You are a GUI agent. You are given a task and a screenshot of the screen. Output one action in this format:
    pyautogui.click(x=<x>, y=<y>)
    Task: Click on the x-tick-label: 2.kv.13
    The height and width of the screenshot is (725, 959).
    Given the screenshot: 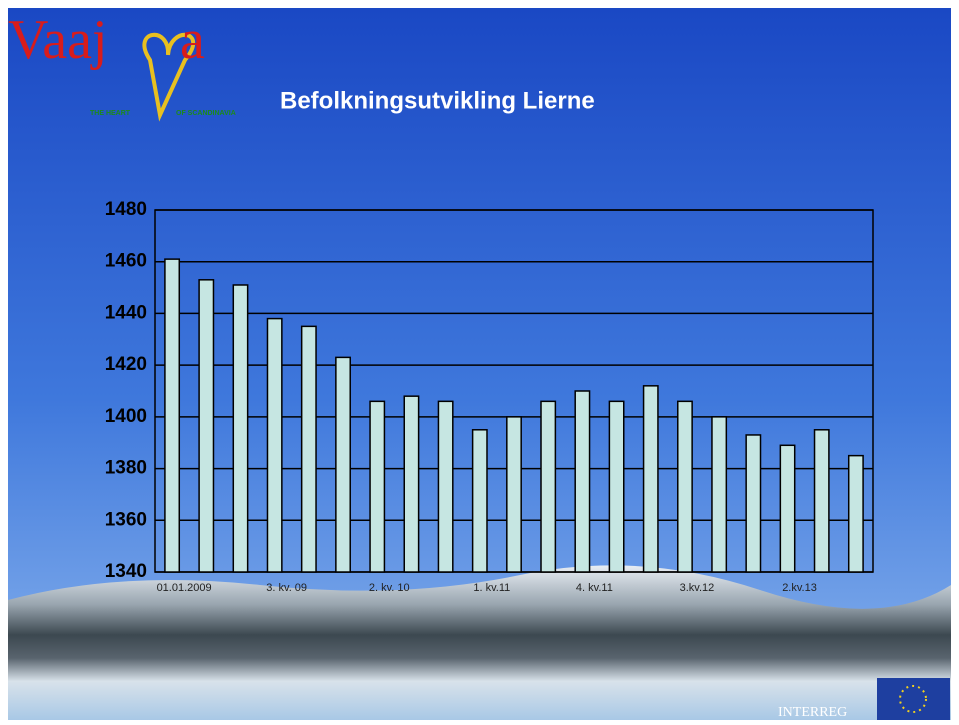 What is the action you would take?
    pyautogui.click(x=799, y=588)
    